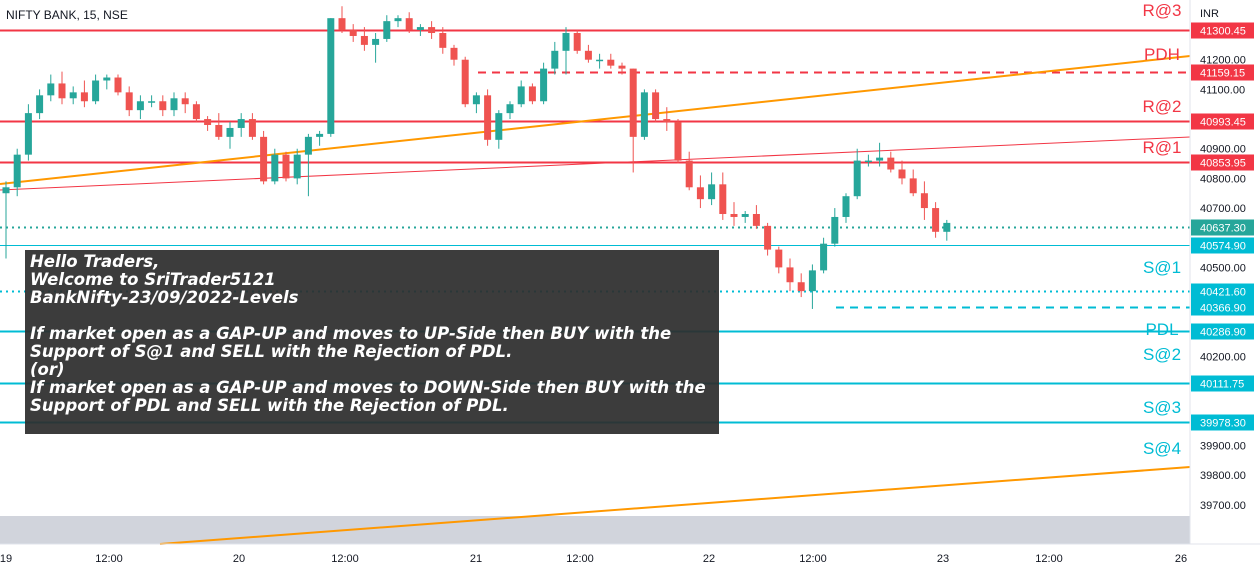 This screenshot has height=571, width=1260. I want to click on level-name-label: S@2, so click(1162, 354).